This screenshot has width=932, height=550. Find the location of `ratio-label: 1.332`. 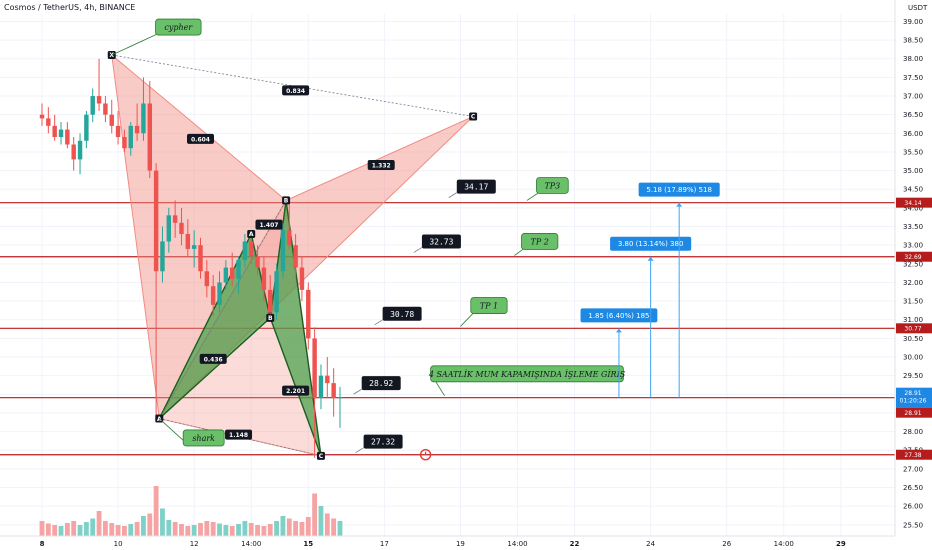

ratio-label: 1.332 is located at coordinates (381, 166).